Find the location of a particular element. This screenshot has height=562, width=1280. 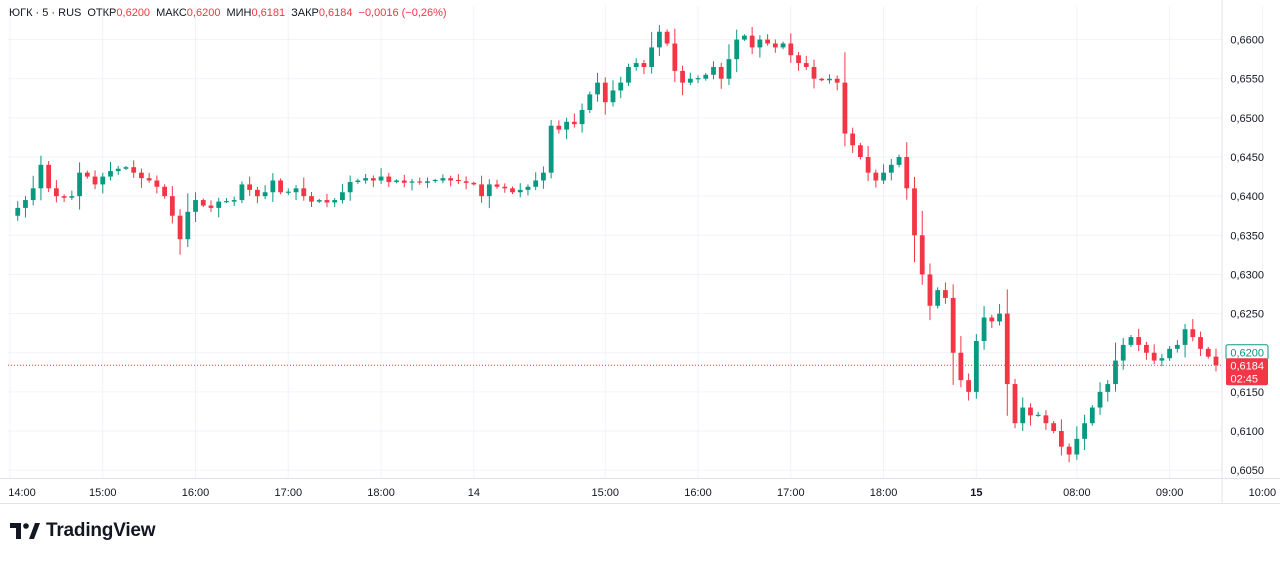

tradingview-logo: TradingView is located at coordinates (83, 531).